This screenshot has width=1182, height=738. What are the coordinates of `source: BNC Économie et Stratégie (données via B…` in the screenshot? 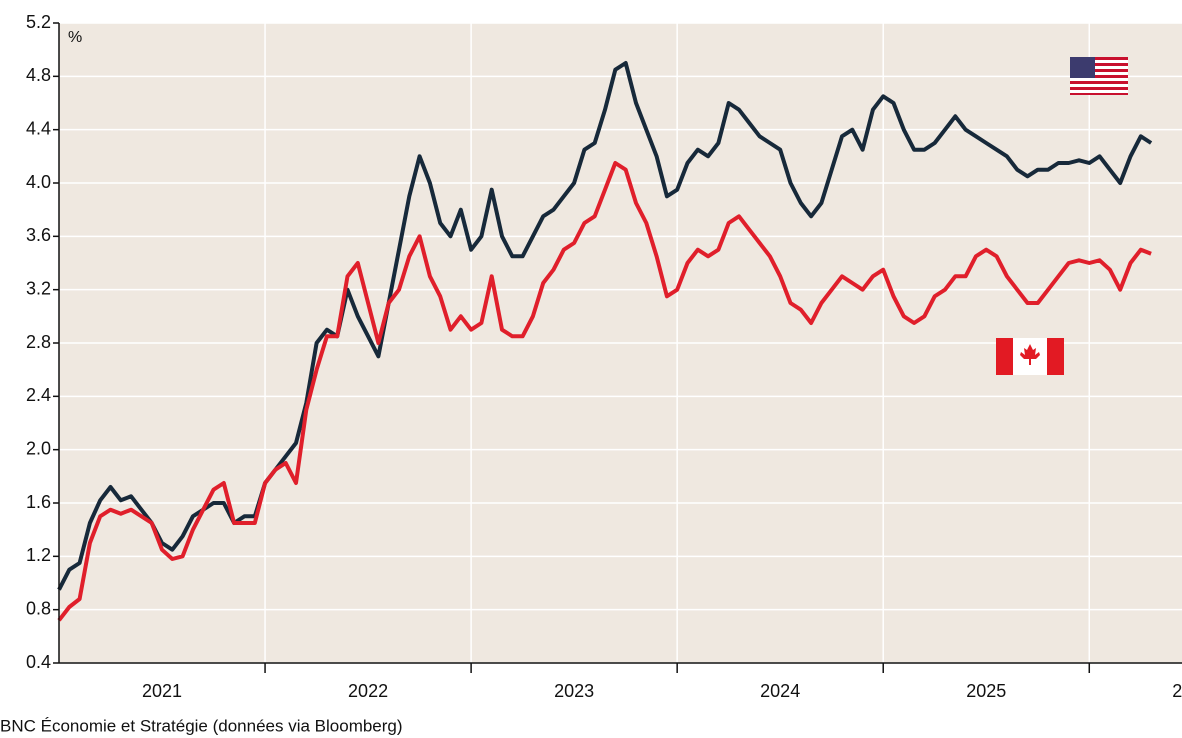 It's located at (201, 725).